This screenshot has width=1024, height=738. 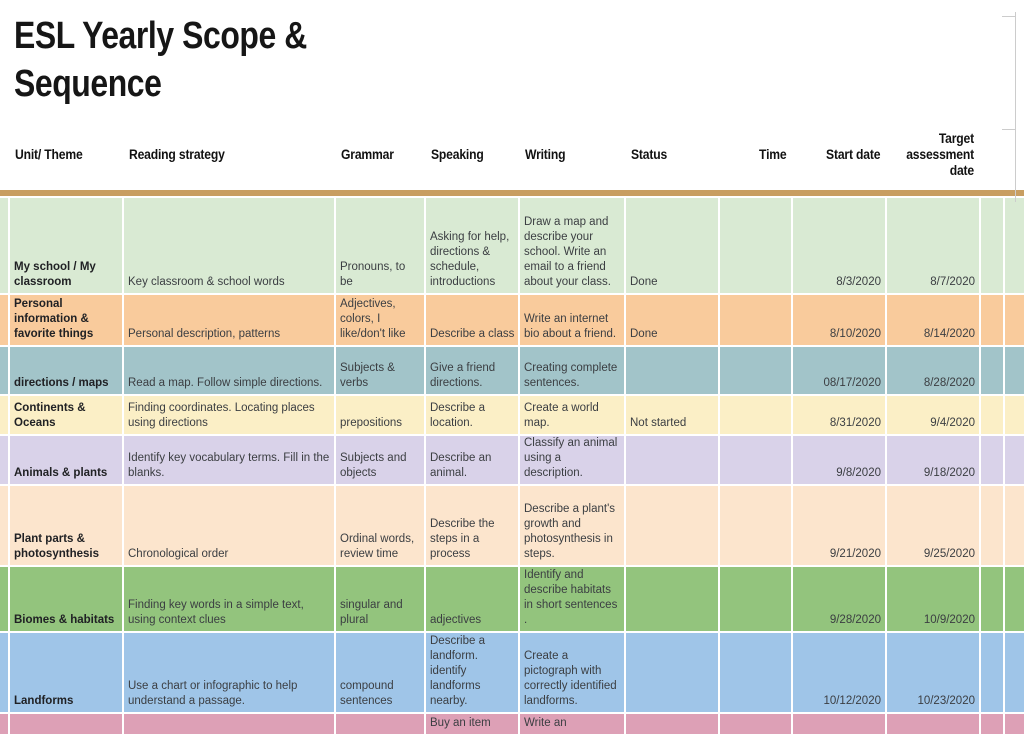 I want to click on cell-status: Not started, so click(x=672, y=415).